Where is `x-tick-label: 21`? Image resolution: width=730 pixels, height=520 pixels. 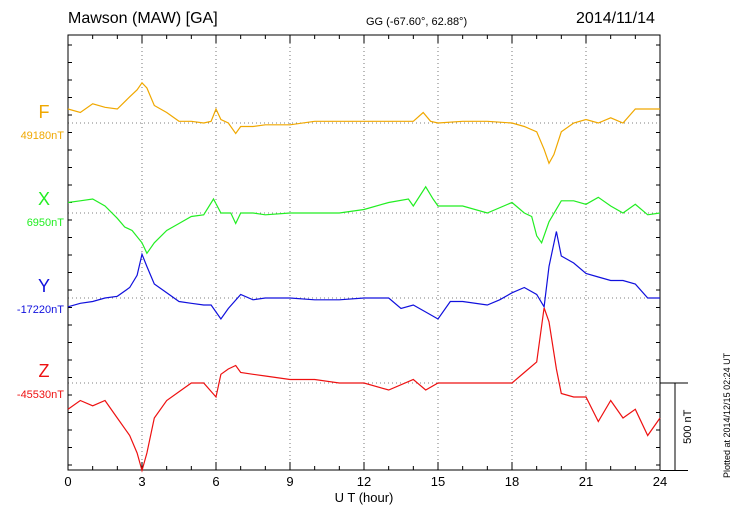 x-tick-label: 21 is located at coordinates (586, 481).